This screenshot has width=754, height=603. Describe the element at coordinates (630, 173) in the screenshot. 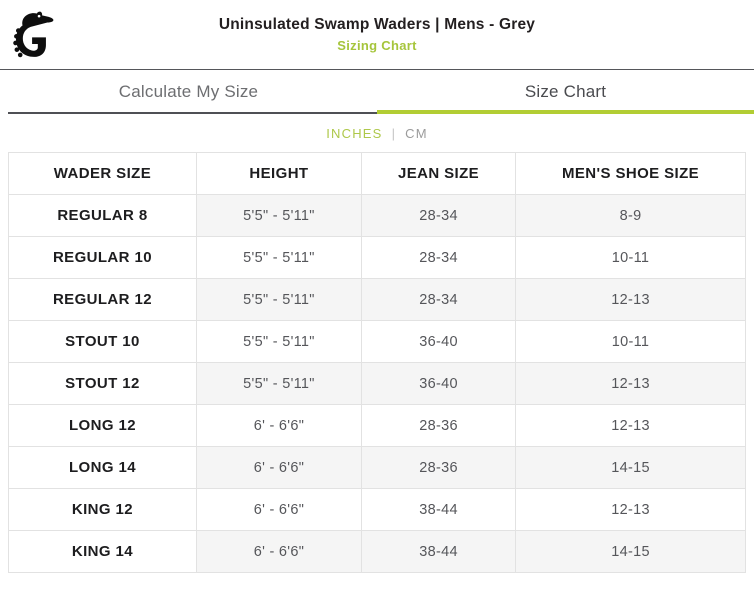

I see `column-header: MEN'S SHOE SIZE` at that location.